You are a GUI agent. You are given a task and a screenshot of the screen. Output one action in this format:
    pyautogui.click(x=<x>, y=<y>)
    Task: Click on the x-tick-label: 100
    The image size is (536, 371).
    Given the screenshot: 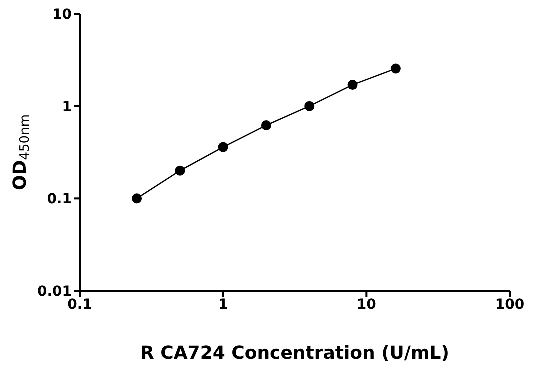 What is the action you would take?
    pyautogui.click(x=510, y=304)
    